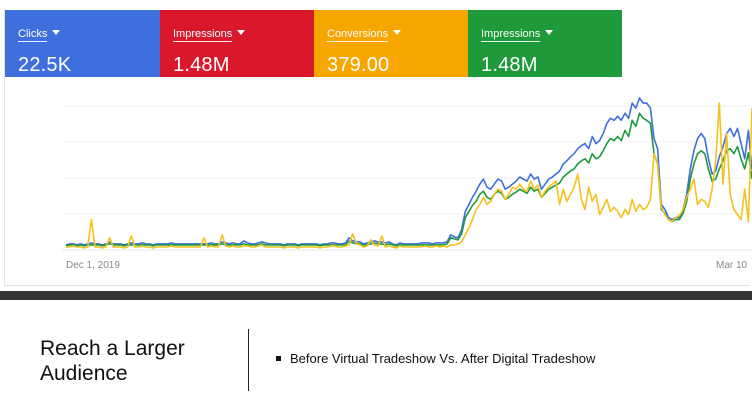 This screenshot has height=409, width=752. I want to click on metric-value-impressions: 1.48M, so click(201, 65).